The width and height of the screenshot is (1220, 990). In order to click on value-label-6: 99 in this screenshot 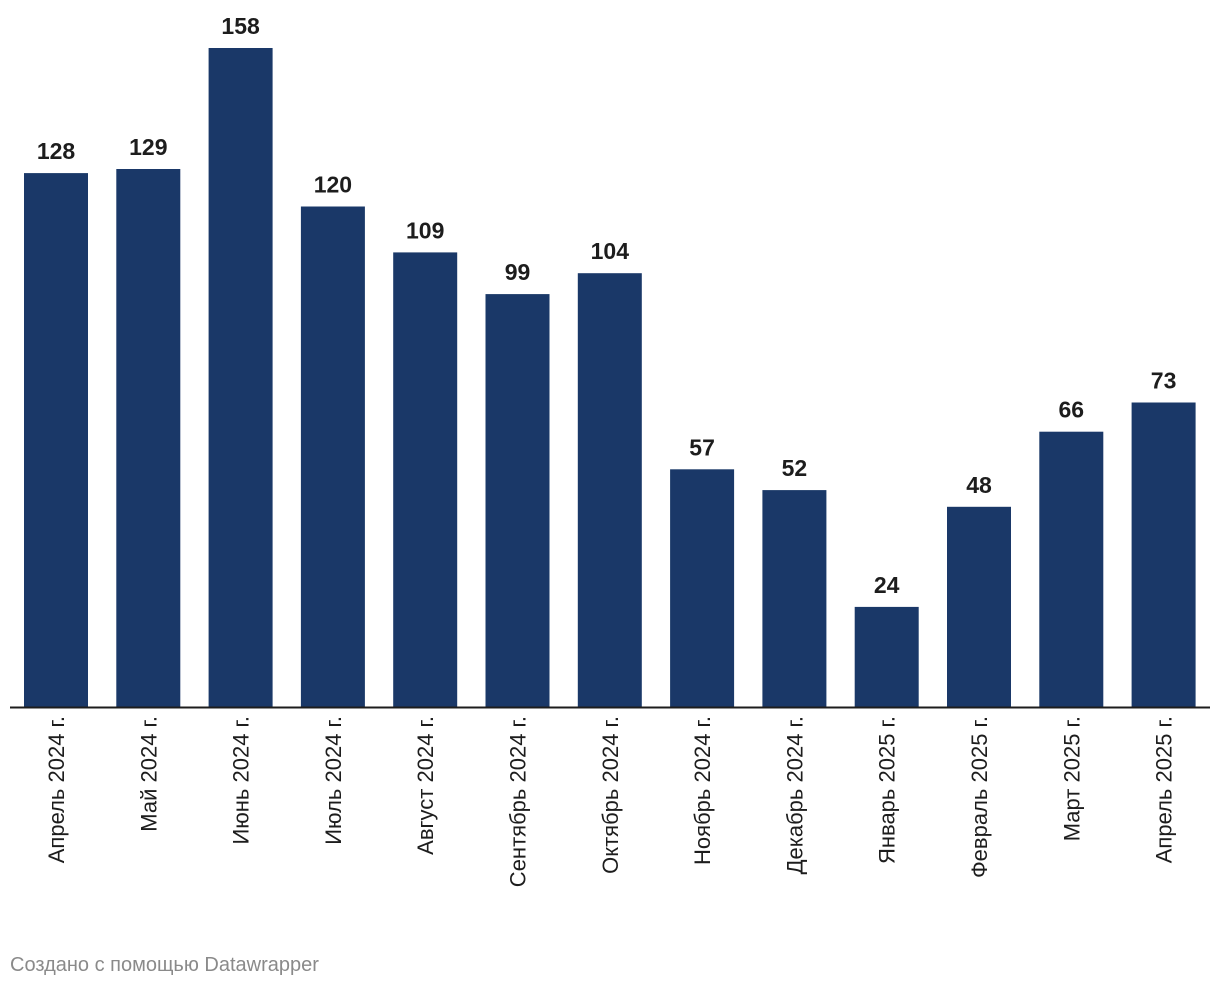, I will do `click(518, 272)`.